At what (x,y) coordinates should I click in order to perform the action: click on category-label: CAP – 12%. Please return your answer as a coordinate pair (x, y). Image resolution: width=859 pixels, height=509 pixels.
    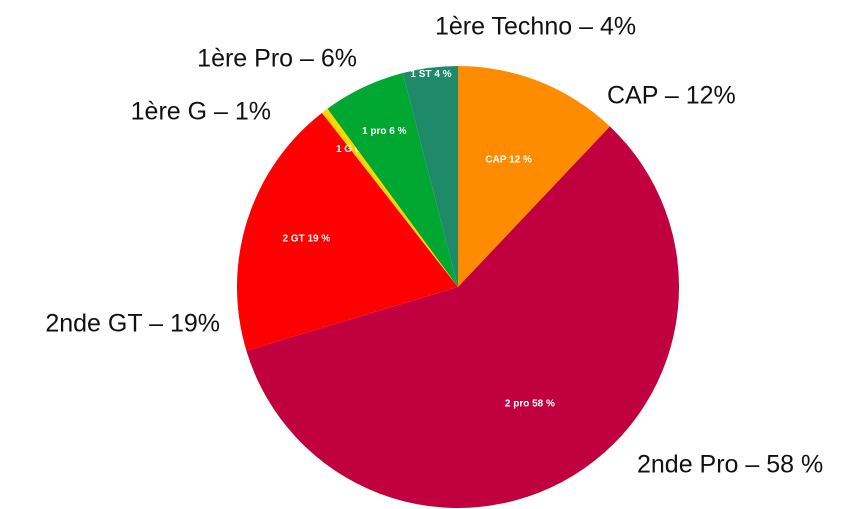
    Looking at the image, I should click on (671, 96).